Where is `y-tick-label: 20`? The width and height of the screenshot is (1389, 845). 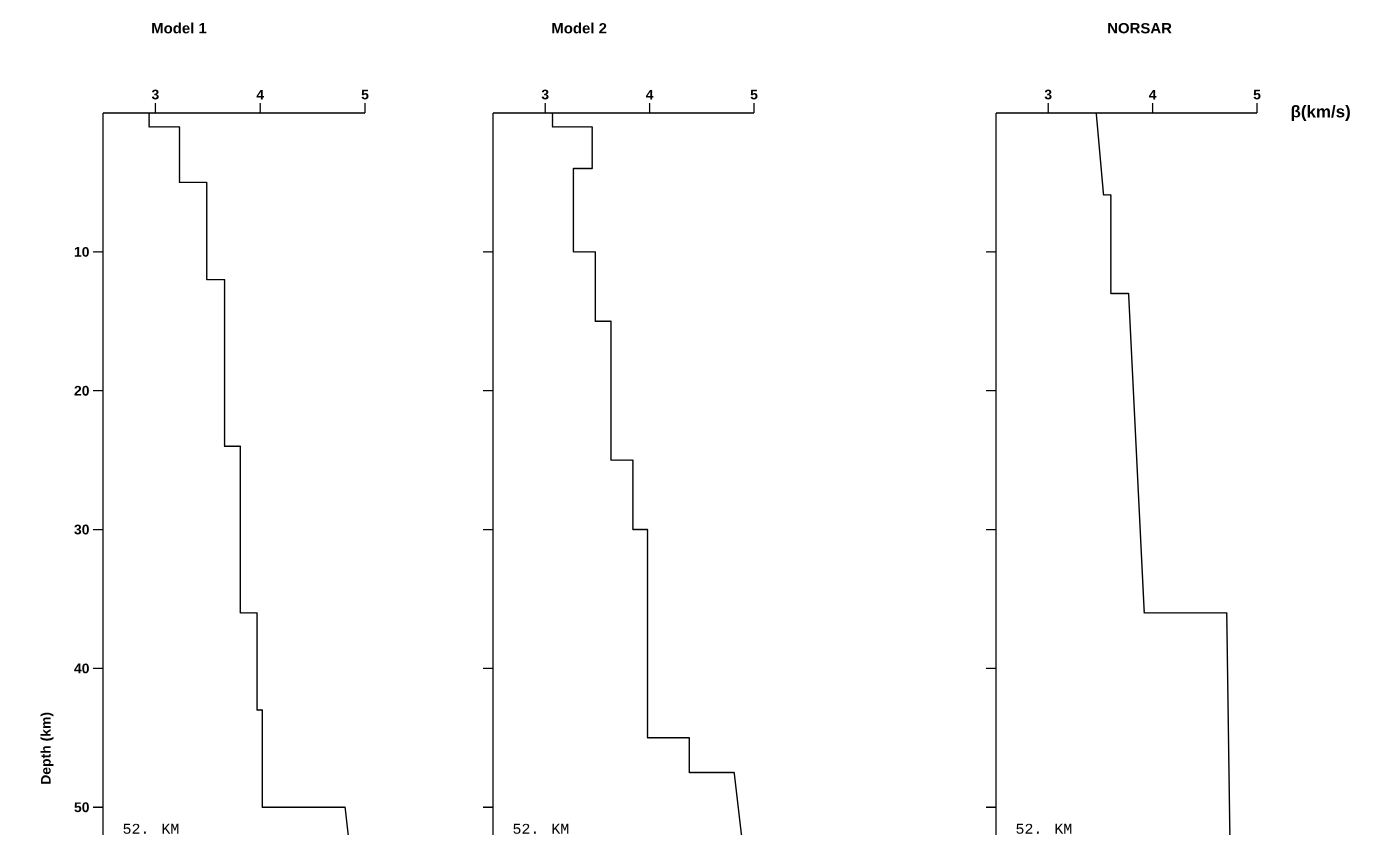
y-tick-label: 20 is located at coordinates (81, 390).